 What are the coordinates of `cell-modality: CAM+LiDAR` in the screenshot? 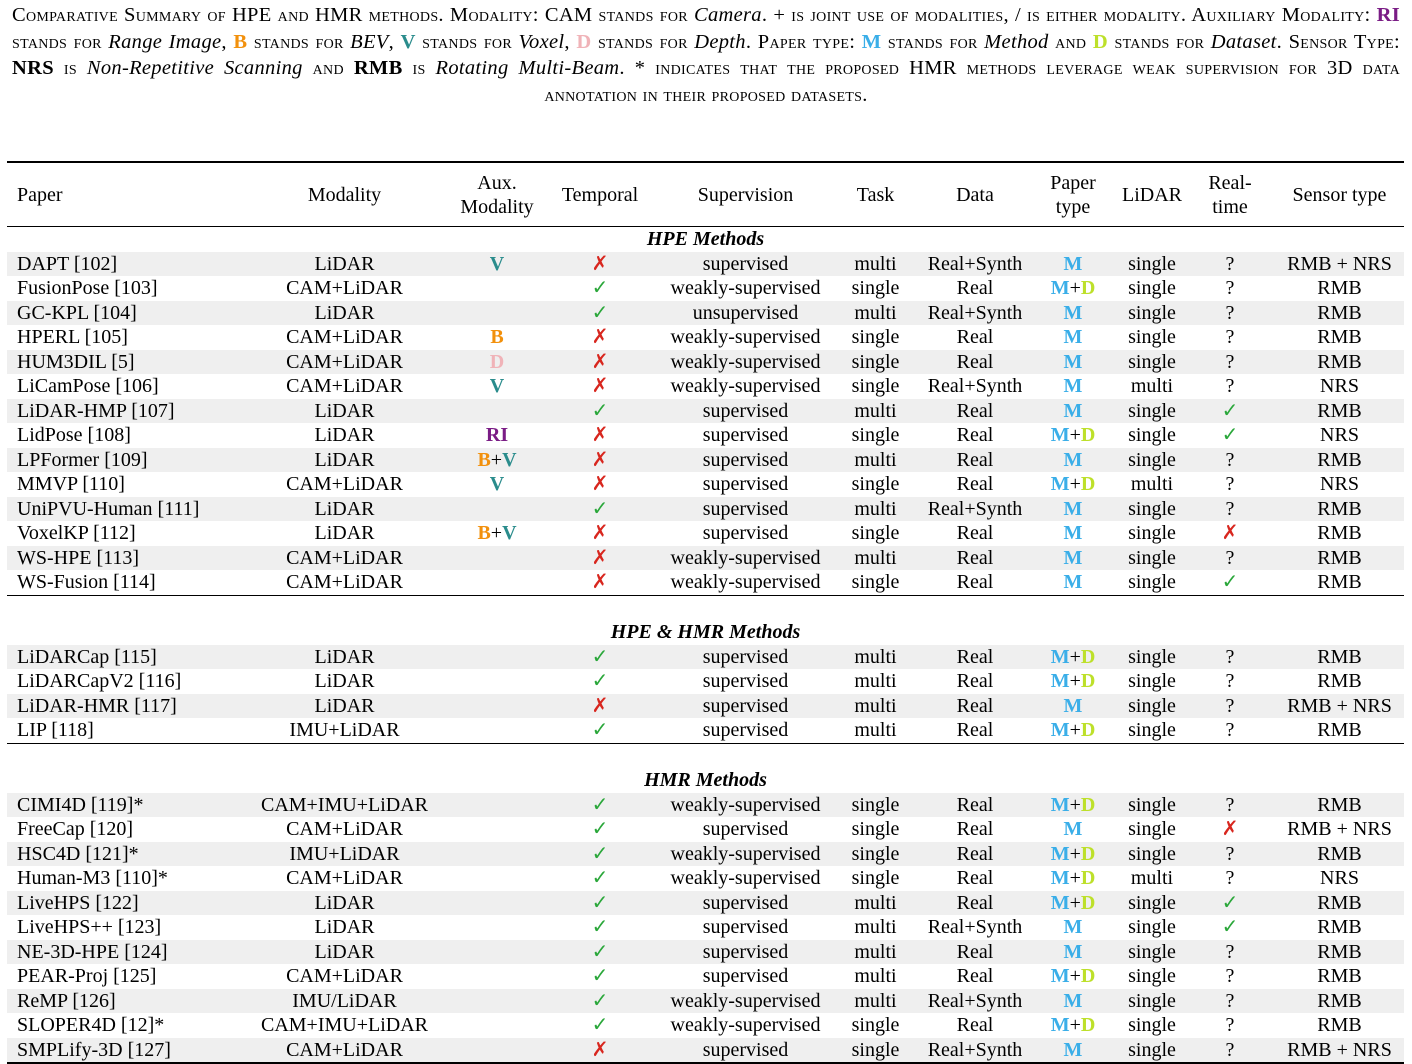 It's located at (344, 288).